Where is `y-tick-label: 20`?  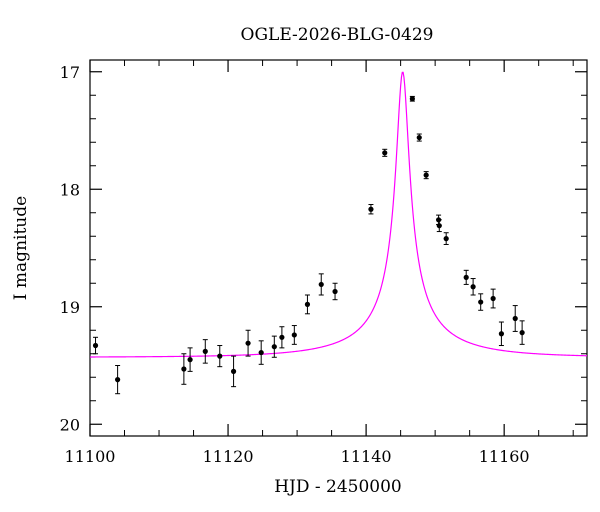
y-tick-label: 20 is located at coordinates (70, 424).